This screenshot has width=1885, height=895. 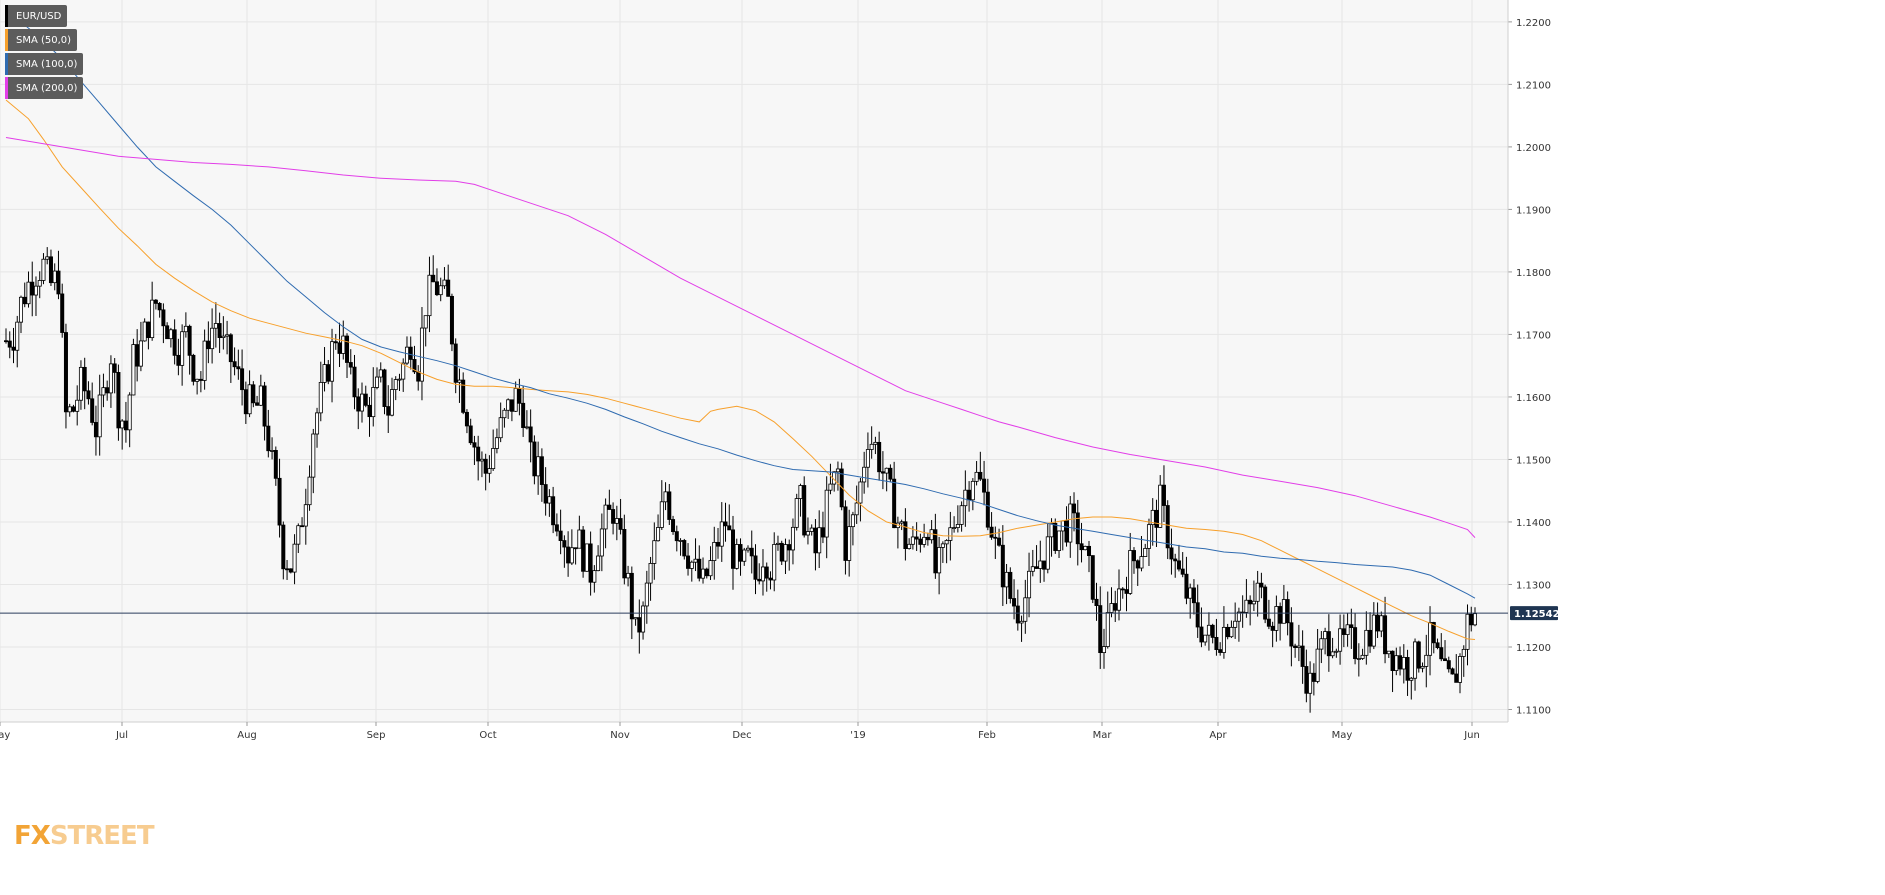 I want to click on x-tick-label: Jun, so click(x=1471, y=735).